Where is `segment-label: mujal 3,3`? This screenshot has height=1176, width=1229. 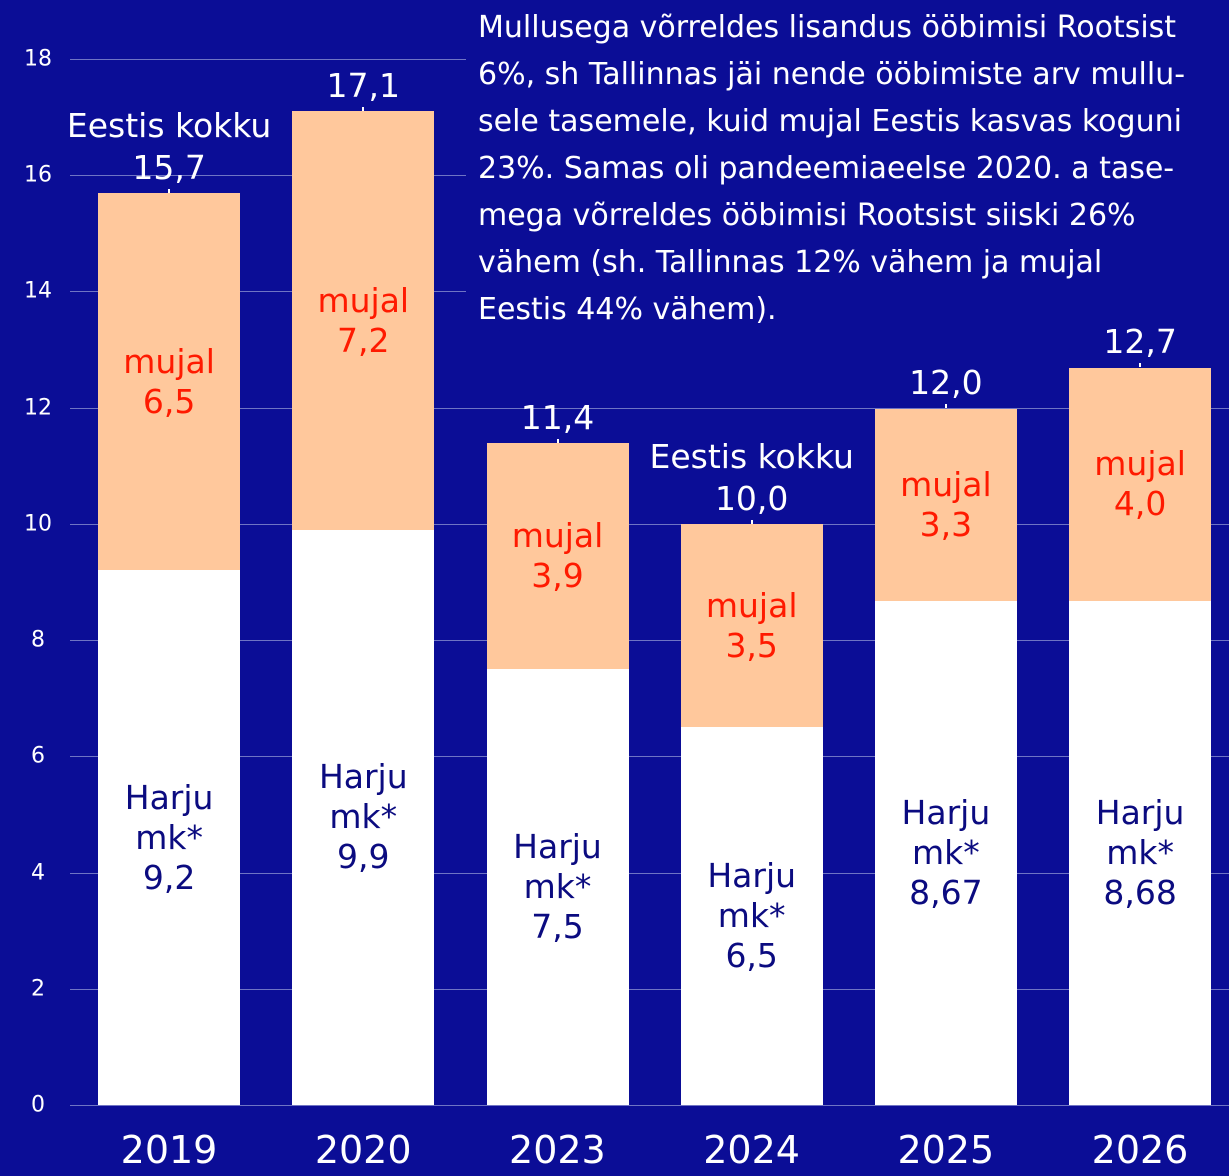 segment-label: mujal 3,3 is located at coordinates (946, 505).